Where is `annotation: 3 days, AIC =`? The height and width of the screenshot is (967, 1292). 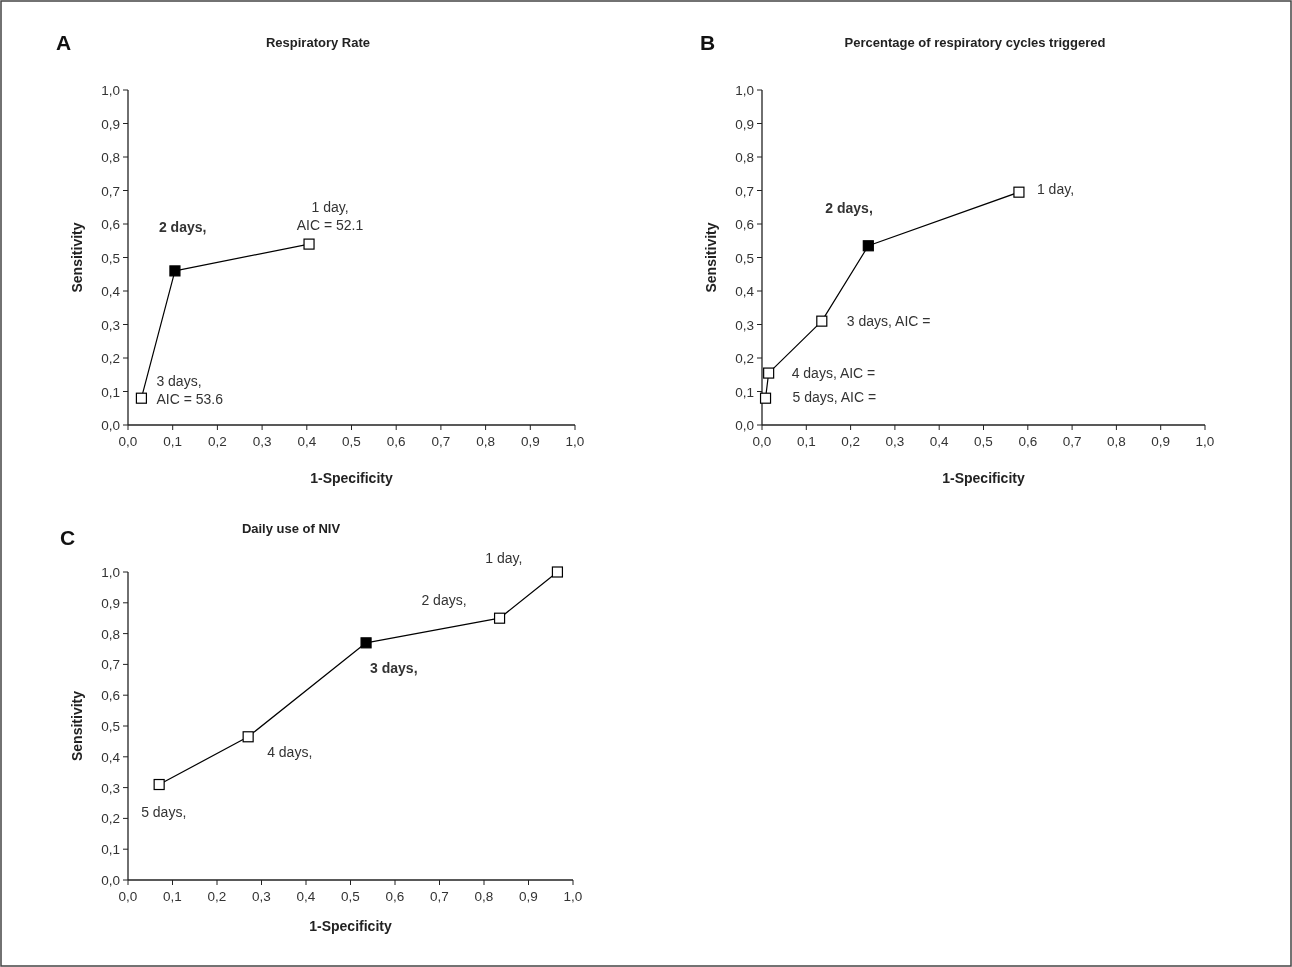
annotation: 3 days, AIC = is located at coordinates (888, 321).